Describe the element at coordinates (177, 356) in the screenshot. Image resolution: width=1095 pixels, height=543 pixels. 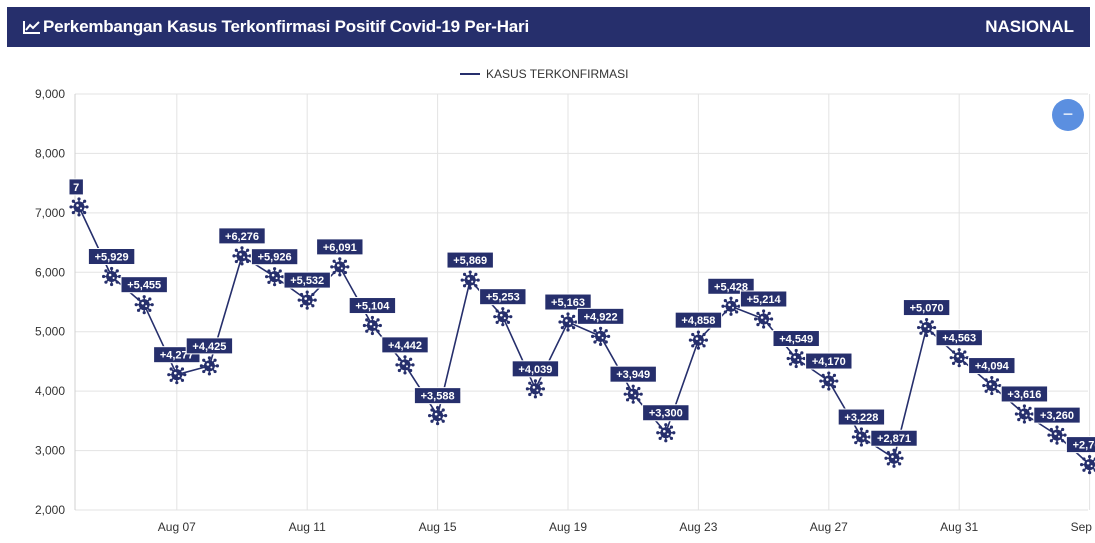
I see `data-label-text: +4,277` at that location.